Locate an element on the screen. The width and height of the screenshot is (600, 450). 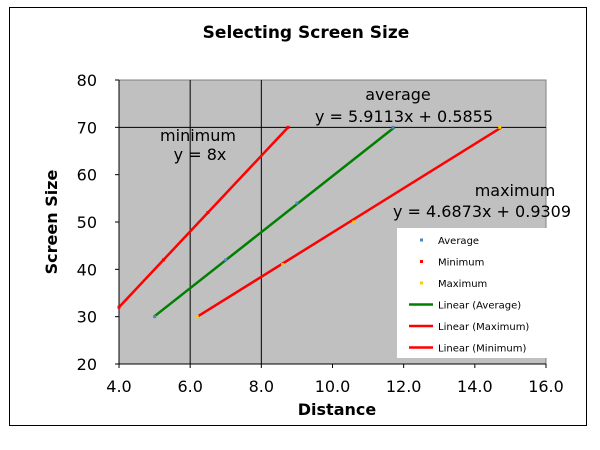
x-tick-label: 4.0 is located at coordinates (118, 386).